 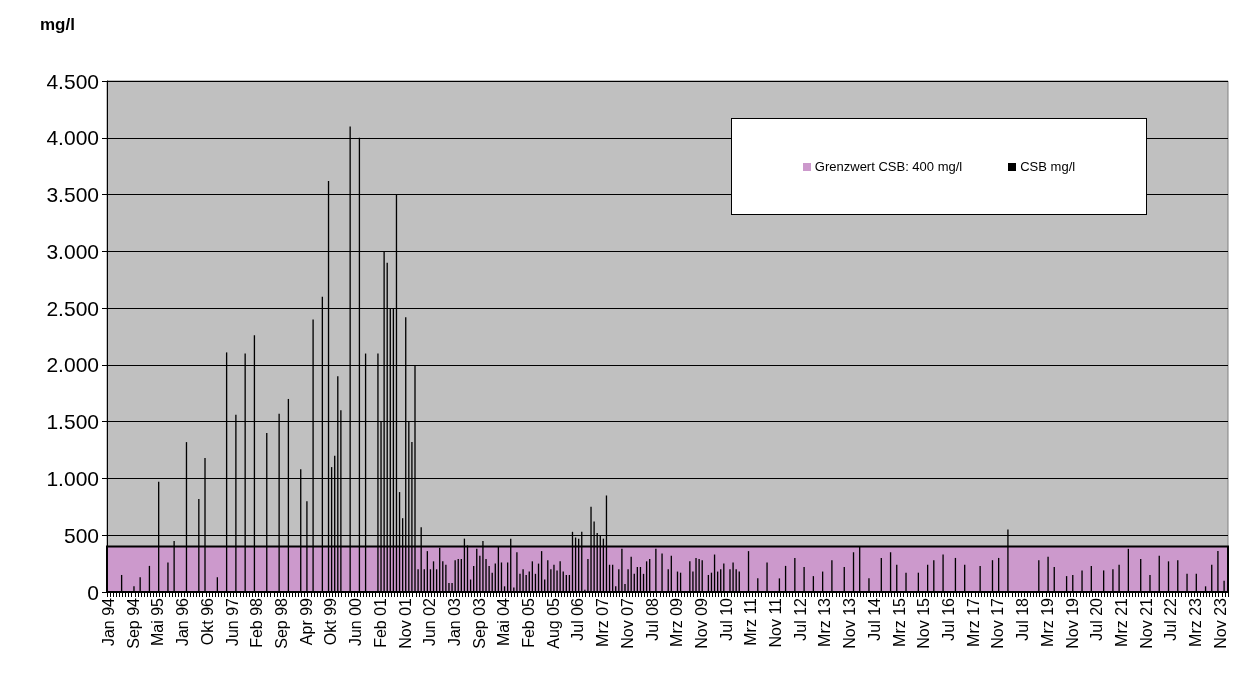 What do you see at coordinates (1023, 619) in the screenshot?
I see `x-tick-label: Jul 18` at bounding box center [1023, 619].